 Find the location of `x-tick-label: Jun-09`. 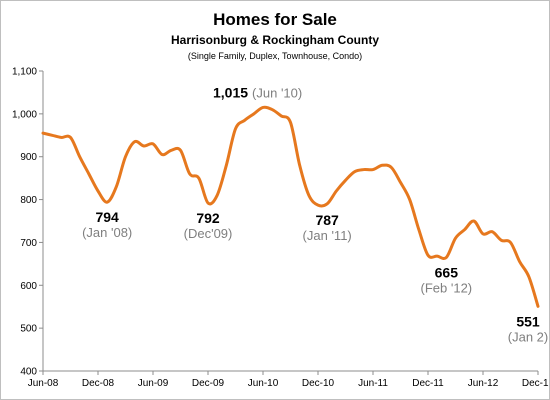

x-tick-label: Jun-09 is located at coordinates (153, 383).